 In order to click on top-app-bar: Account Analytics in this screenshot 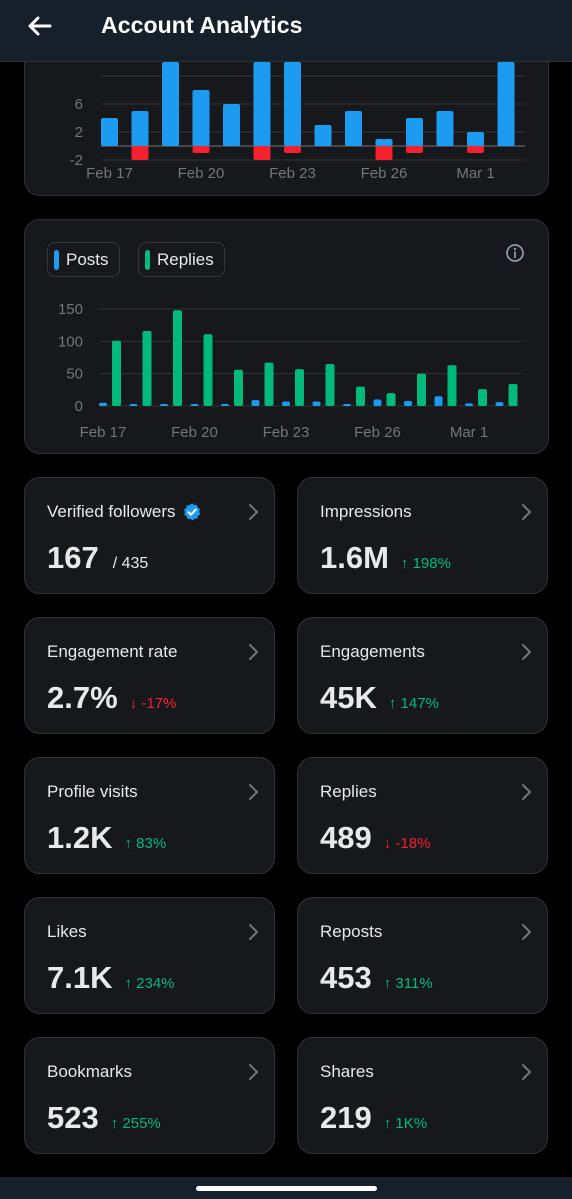, I will do `click(286, 31)`.